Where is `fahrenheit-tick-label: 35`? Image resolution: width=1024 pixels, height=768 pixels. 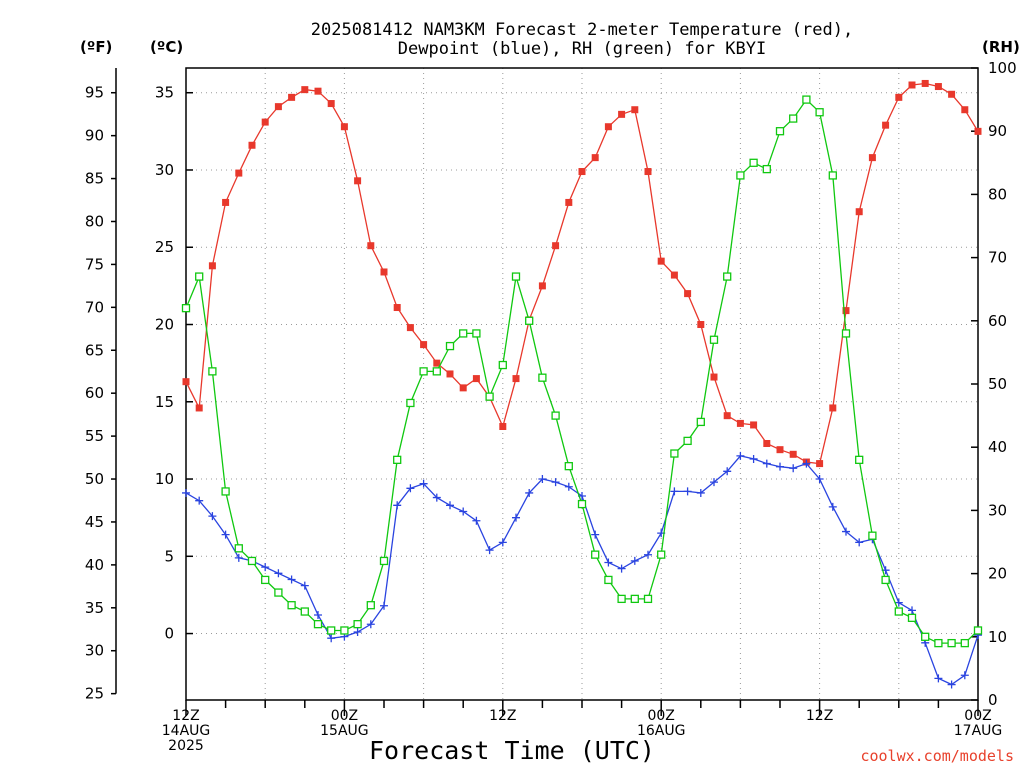
fahrenheit-tick-label: 35 is located at coordinates (94, 608).